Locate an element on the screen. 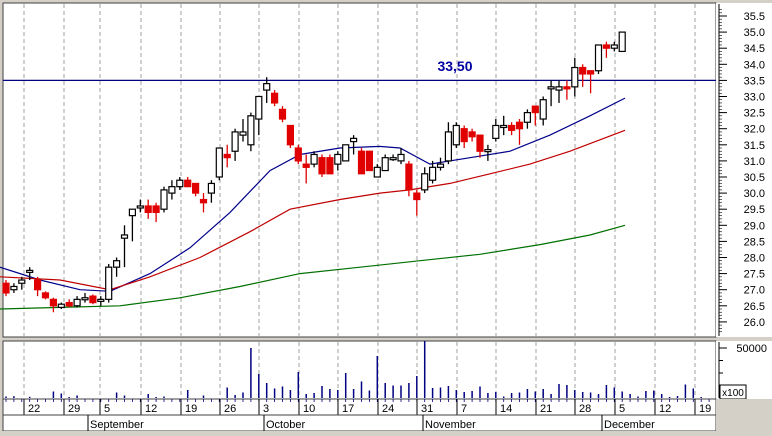 The height and width of the screenshot is (436, 772). svg-text: 34.5 is located at coordinates (754, 49).